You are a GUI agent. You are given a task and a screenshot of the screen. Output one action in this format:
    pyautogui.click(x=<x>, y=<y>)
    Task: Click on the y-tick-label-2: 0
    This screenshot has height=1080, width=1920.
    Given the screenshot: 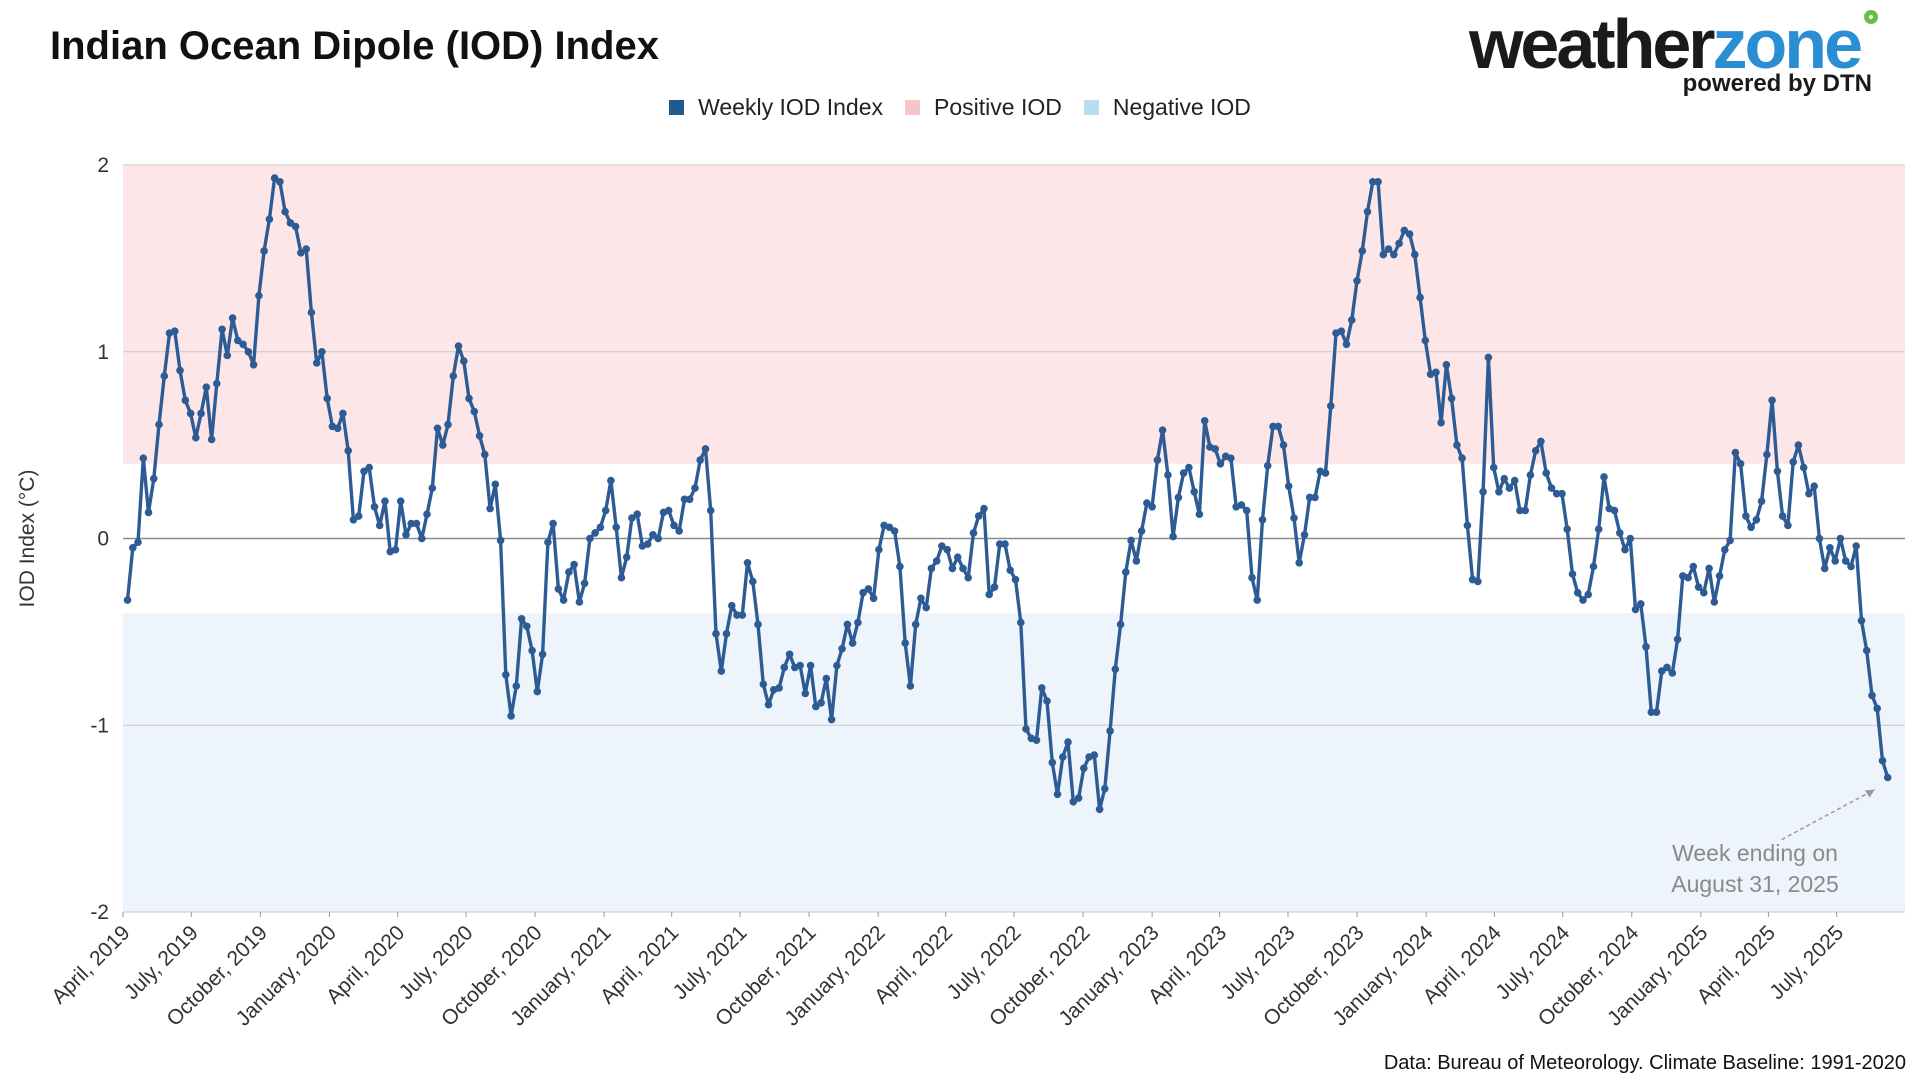 What is the action you would take?
    pyautogui.click(x=103, y=539)
    